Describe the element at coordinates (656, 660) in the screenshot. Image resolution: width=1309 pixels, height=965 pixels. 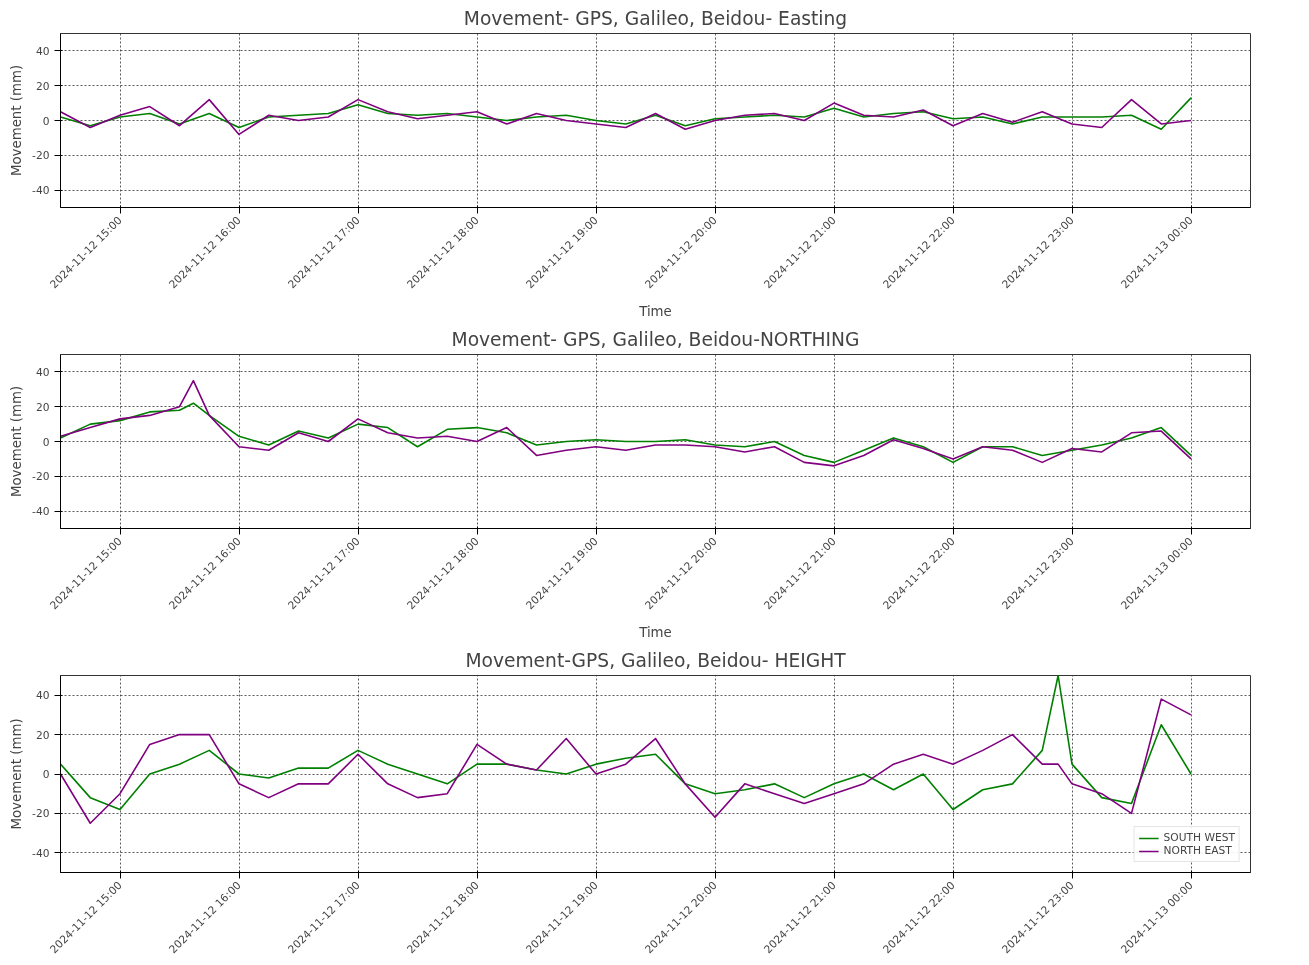
I see `chart-title: Movement-GPS, Galileo, Beidou- HEIGHT` at that location.